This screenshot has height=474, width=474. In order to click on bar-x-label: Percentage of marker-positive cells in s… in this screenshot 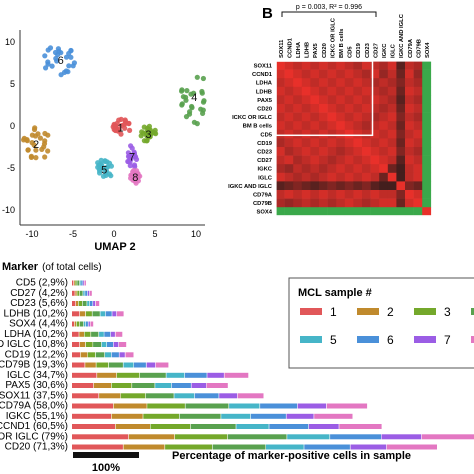, I will do `click(291, 456)`.